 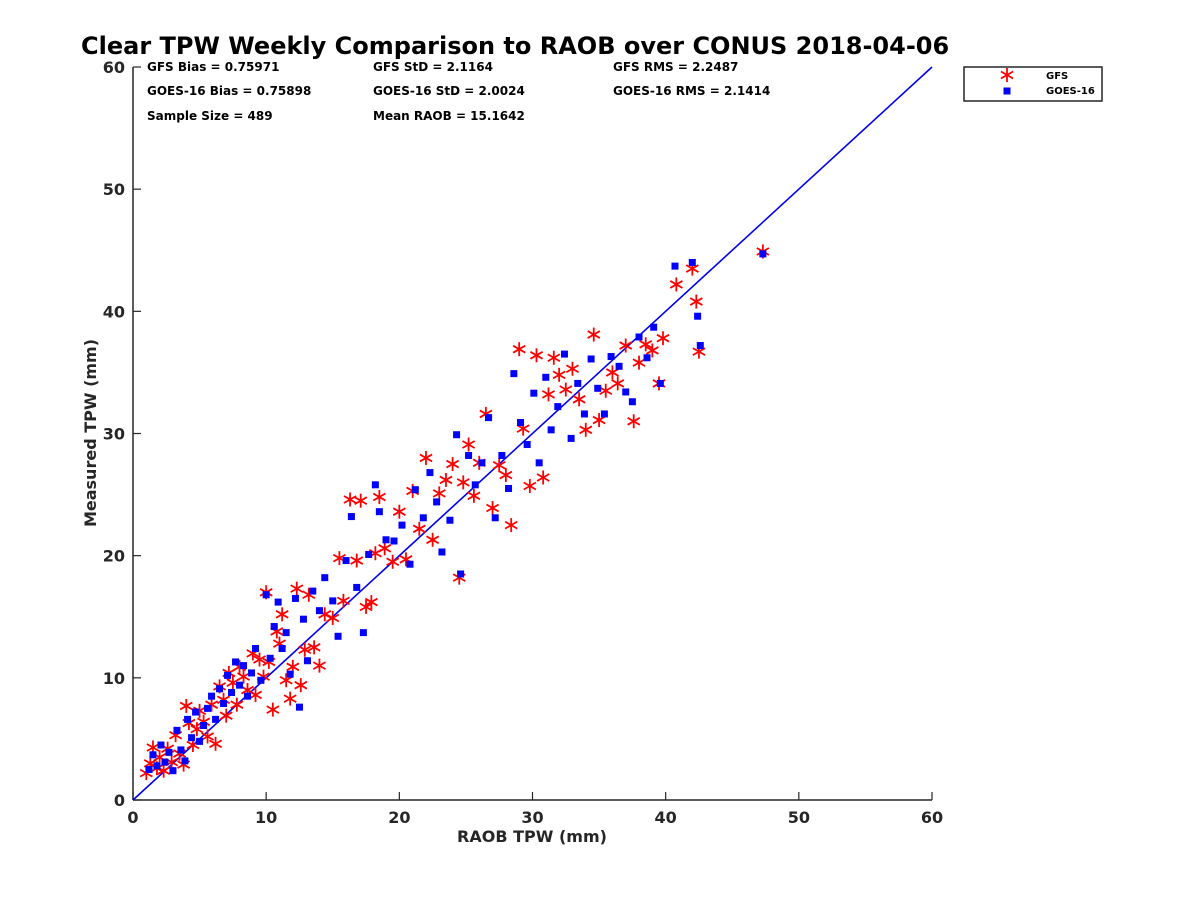 What do you see at coordinates (691, 91) in the screenshot?
I see `stat-goes-rms: GOES-16 RMS = 2.1414` at bounding box center [691, 91].